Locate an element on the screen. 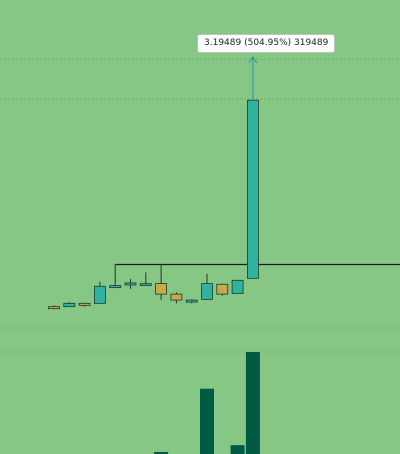 The height and width of the screenshot is (454, 400). arrow-up-icon is located at coordinates (253, 60).